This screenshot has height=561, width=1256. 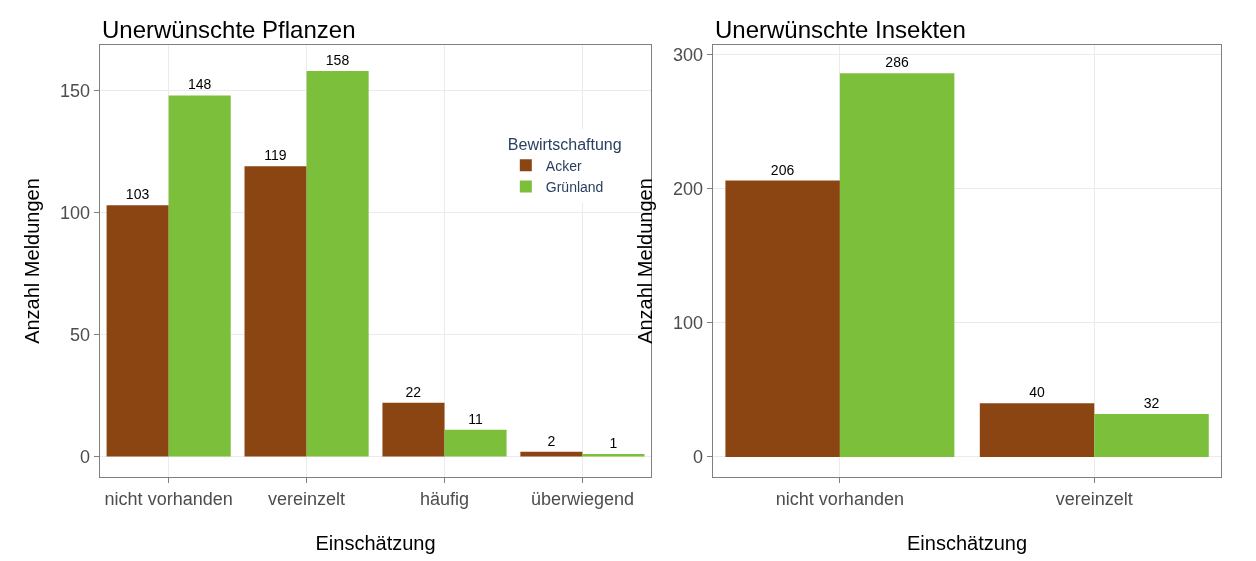 What do you see at coordinates (229, 29) in the screenshot?
I see `chart-title: Unerwünschte Pflanzen` at bounding box center [229, 29].